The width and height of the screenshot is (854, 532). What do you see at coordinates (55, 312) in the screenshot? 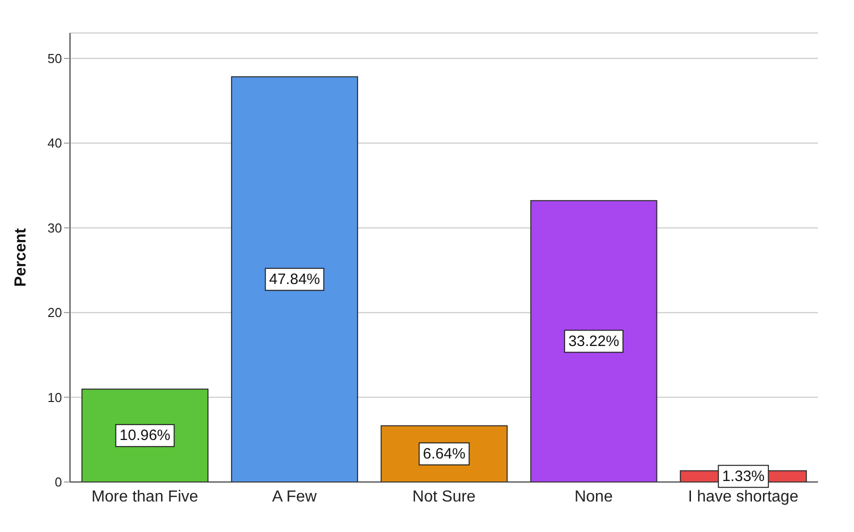
I see `y-tick-label: 20` at bounding box center [55, 312].